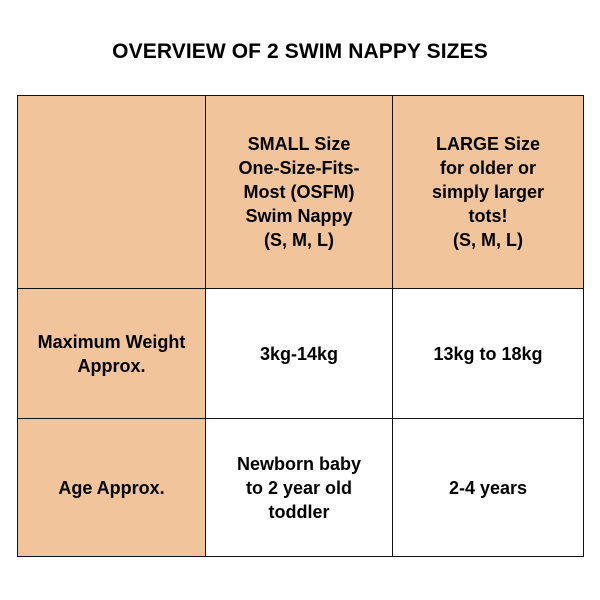 This screenshot has width=600, height=600. I want to click on cell-small-age: Newborn baby to 2 year old toddler, so click(299, 487).